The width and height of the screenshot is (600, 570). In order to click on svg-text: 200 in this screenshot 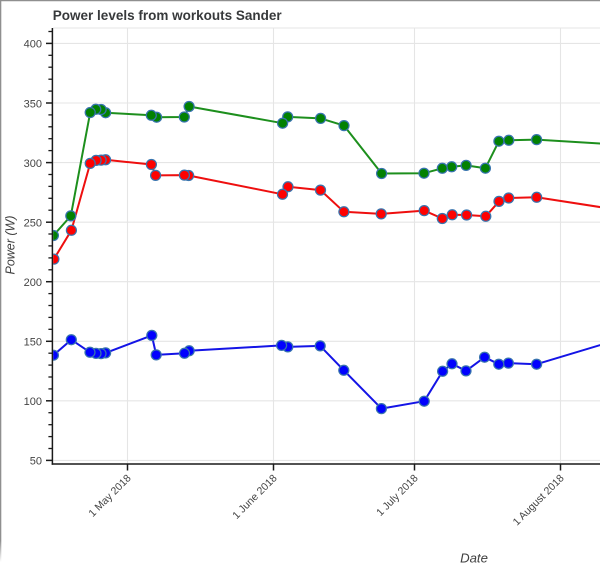, I will do `click(33, 283)`.